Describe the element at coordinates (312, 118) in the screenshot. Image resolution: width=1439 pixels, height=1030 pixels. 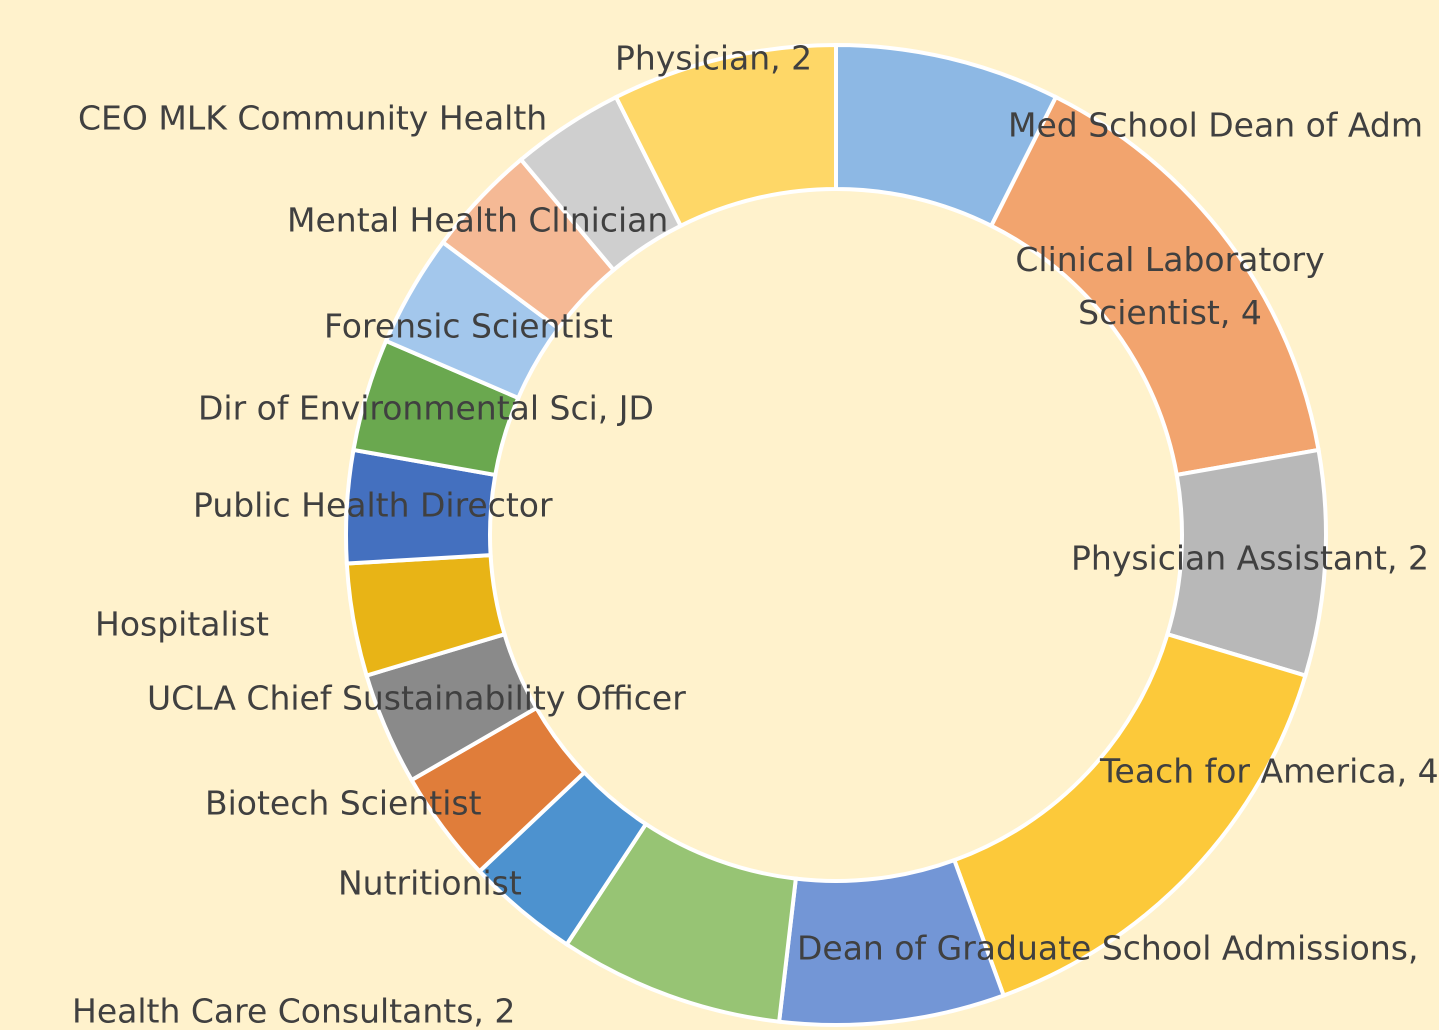
I see `data-label: CEO MLK Community Health` at that location.